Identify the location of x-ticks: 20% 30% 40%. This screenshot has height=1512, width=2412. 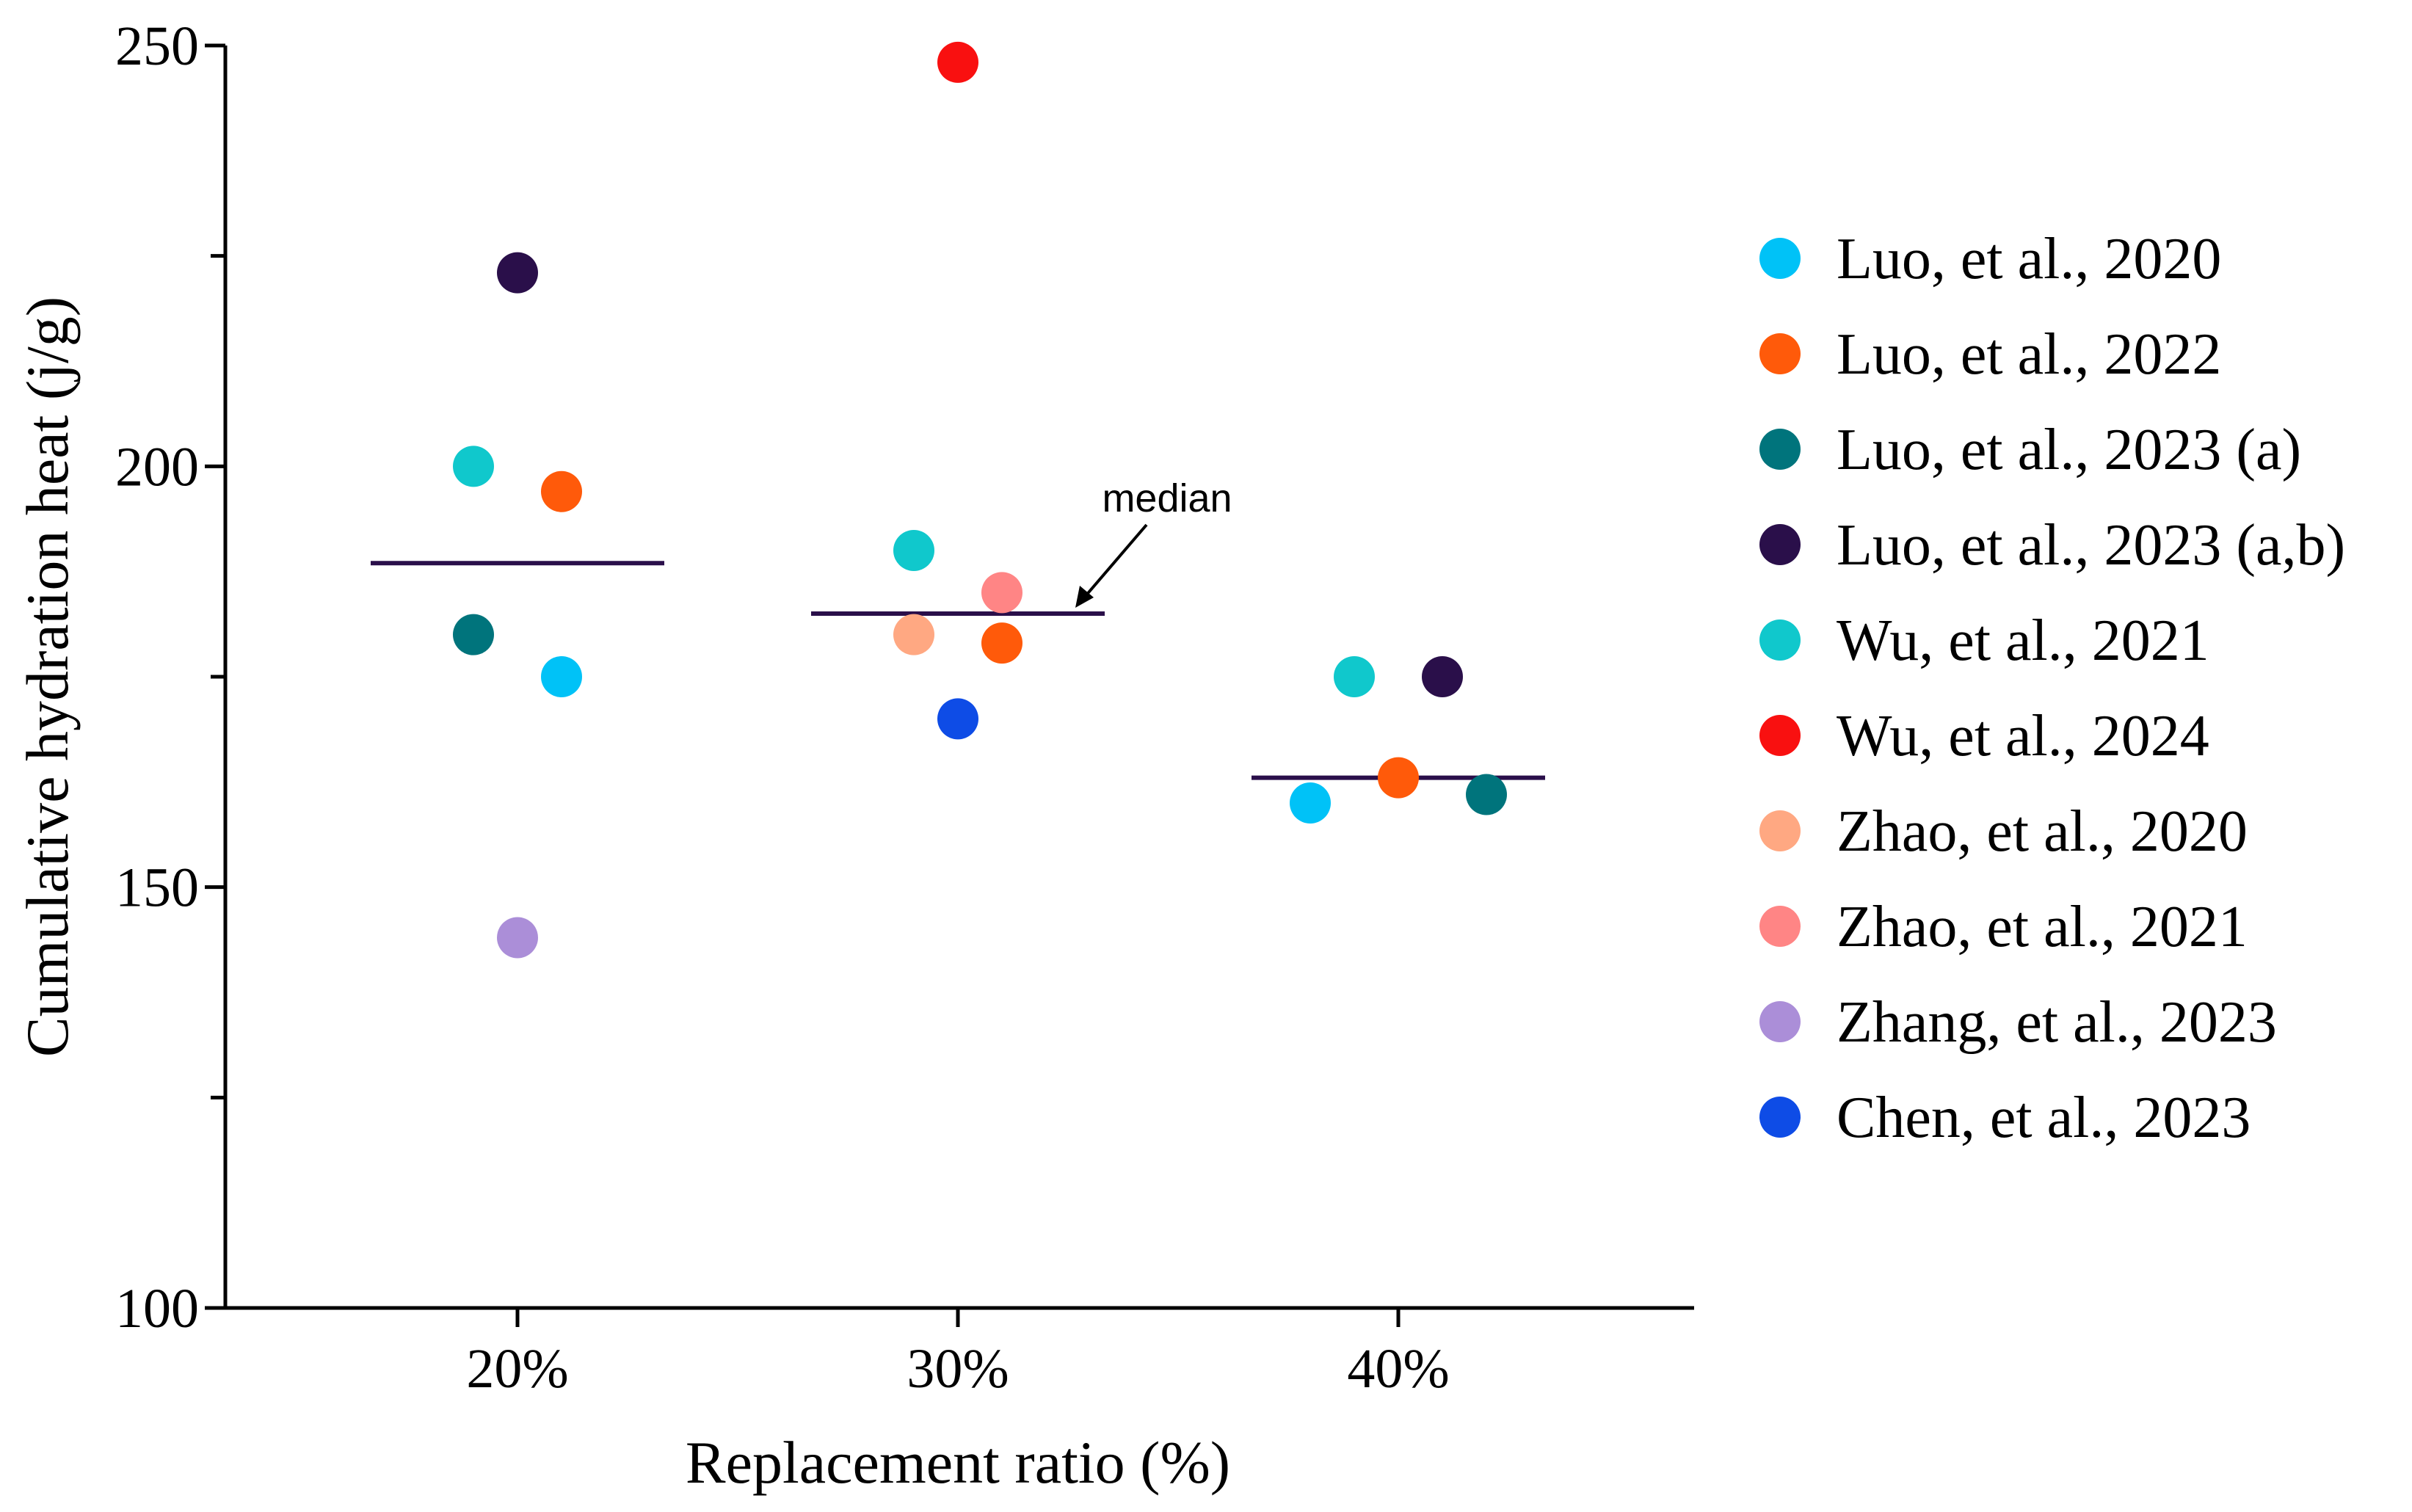
(958, 1354).